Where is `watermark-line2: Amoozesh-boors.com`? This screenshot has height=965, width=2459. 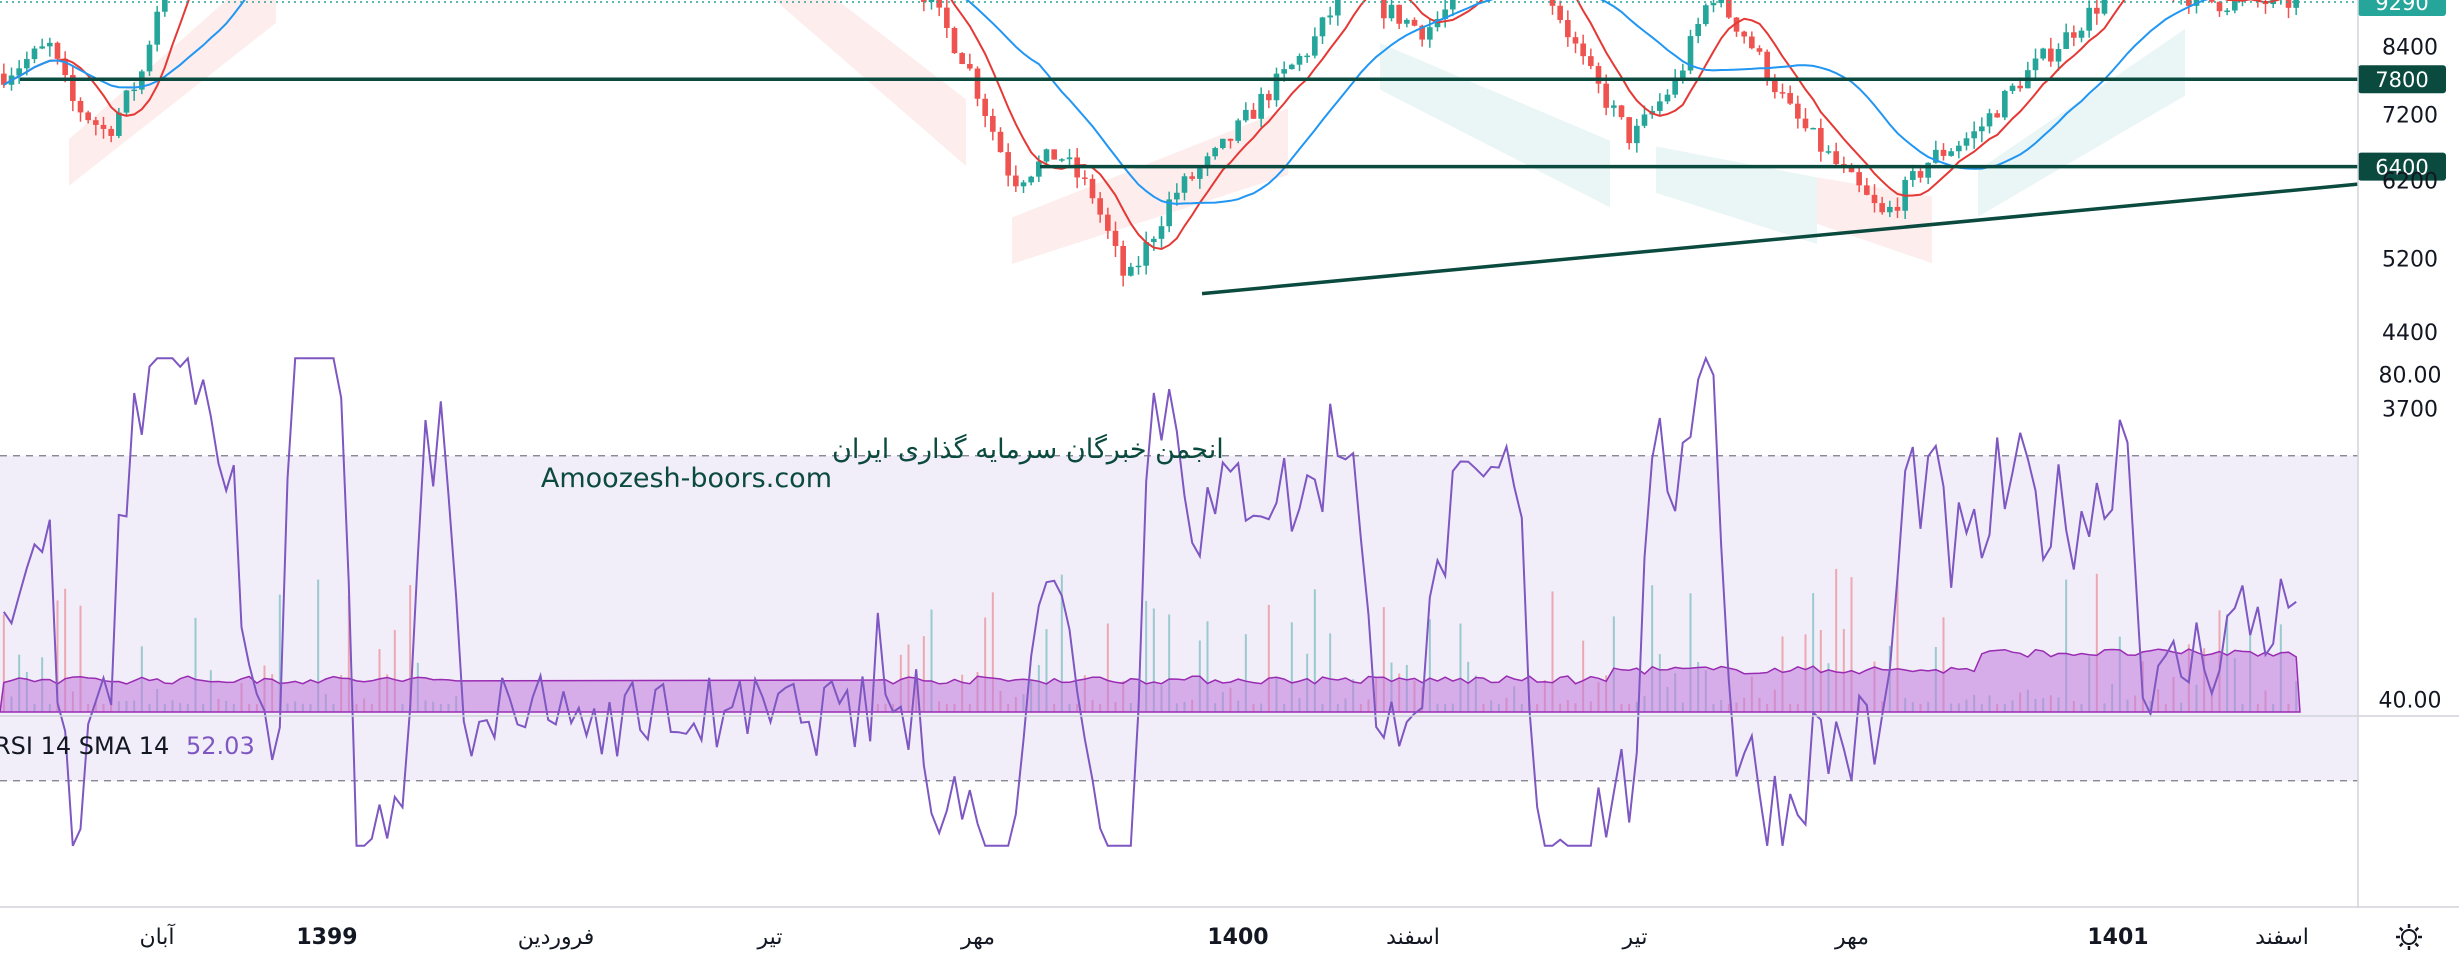 watermark-line2: Amoozesh-boors.com is located at coordinates (686, 478).